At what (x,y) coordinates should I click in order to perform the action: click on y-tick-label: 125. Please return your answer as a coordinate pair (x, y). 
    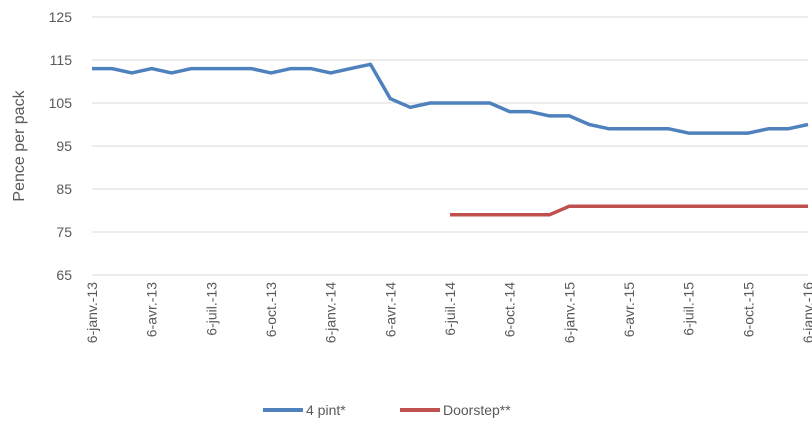
    Looking at the image, I should click on (61, 17).